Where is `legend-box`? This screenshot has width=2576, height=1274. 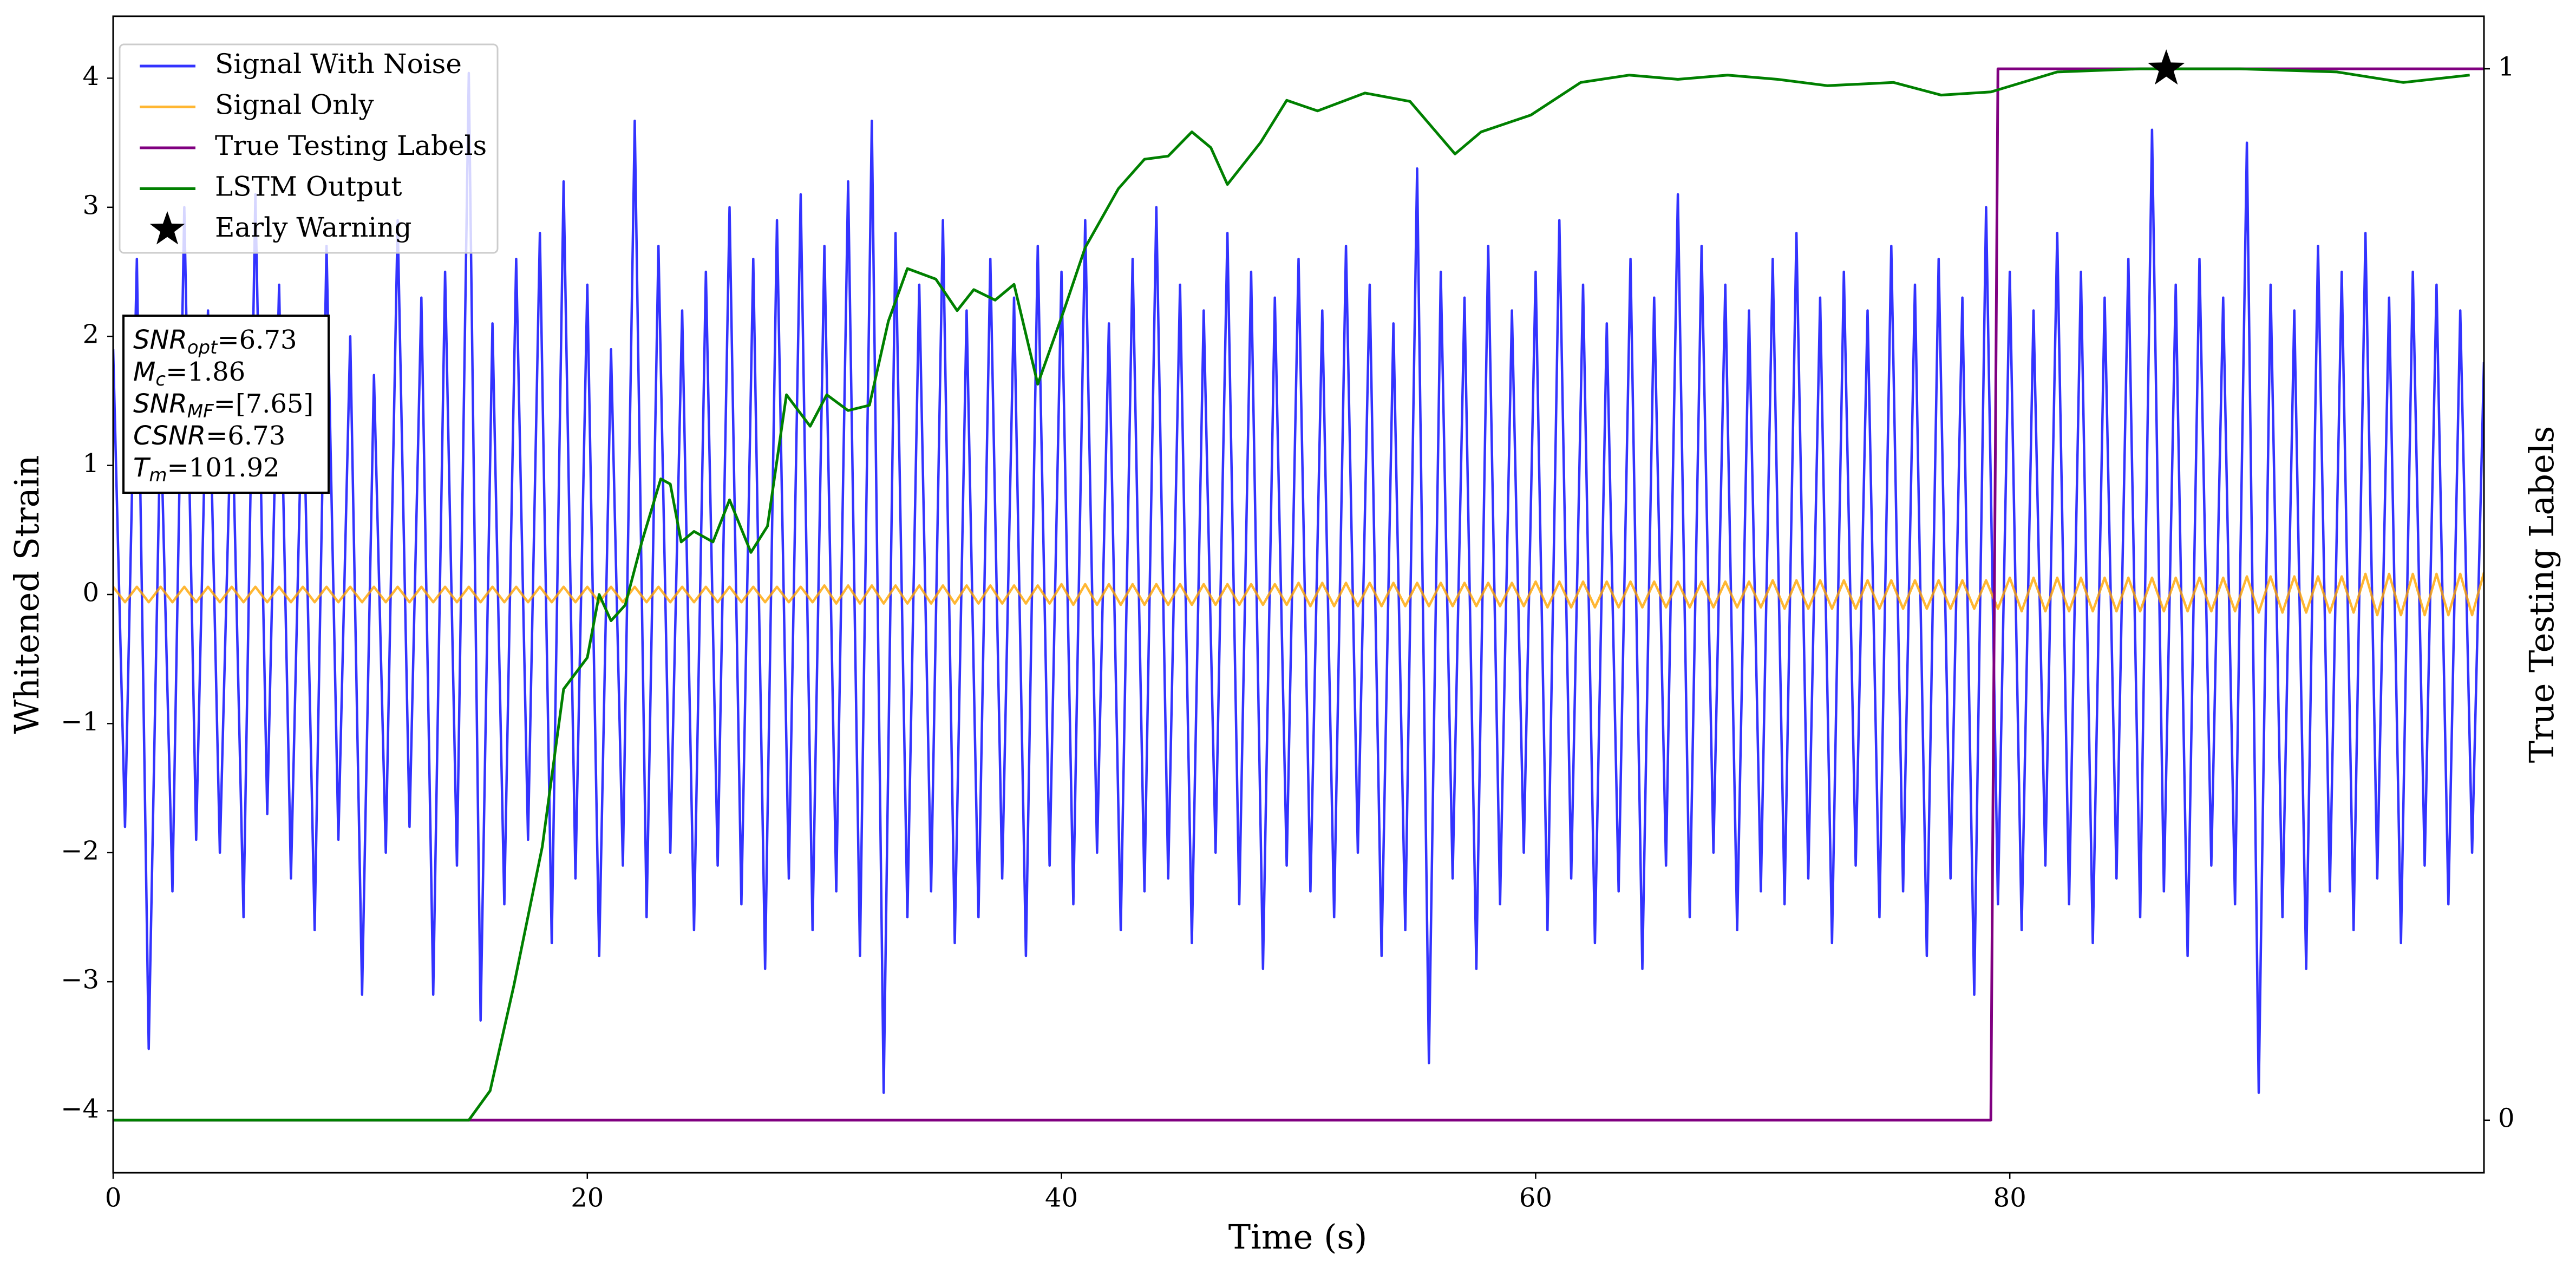
legend-box is located at coordinates (309, 148).